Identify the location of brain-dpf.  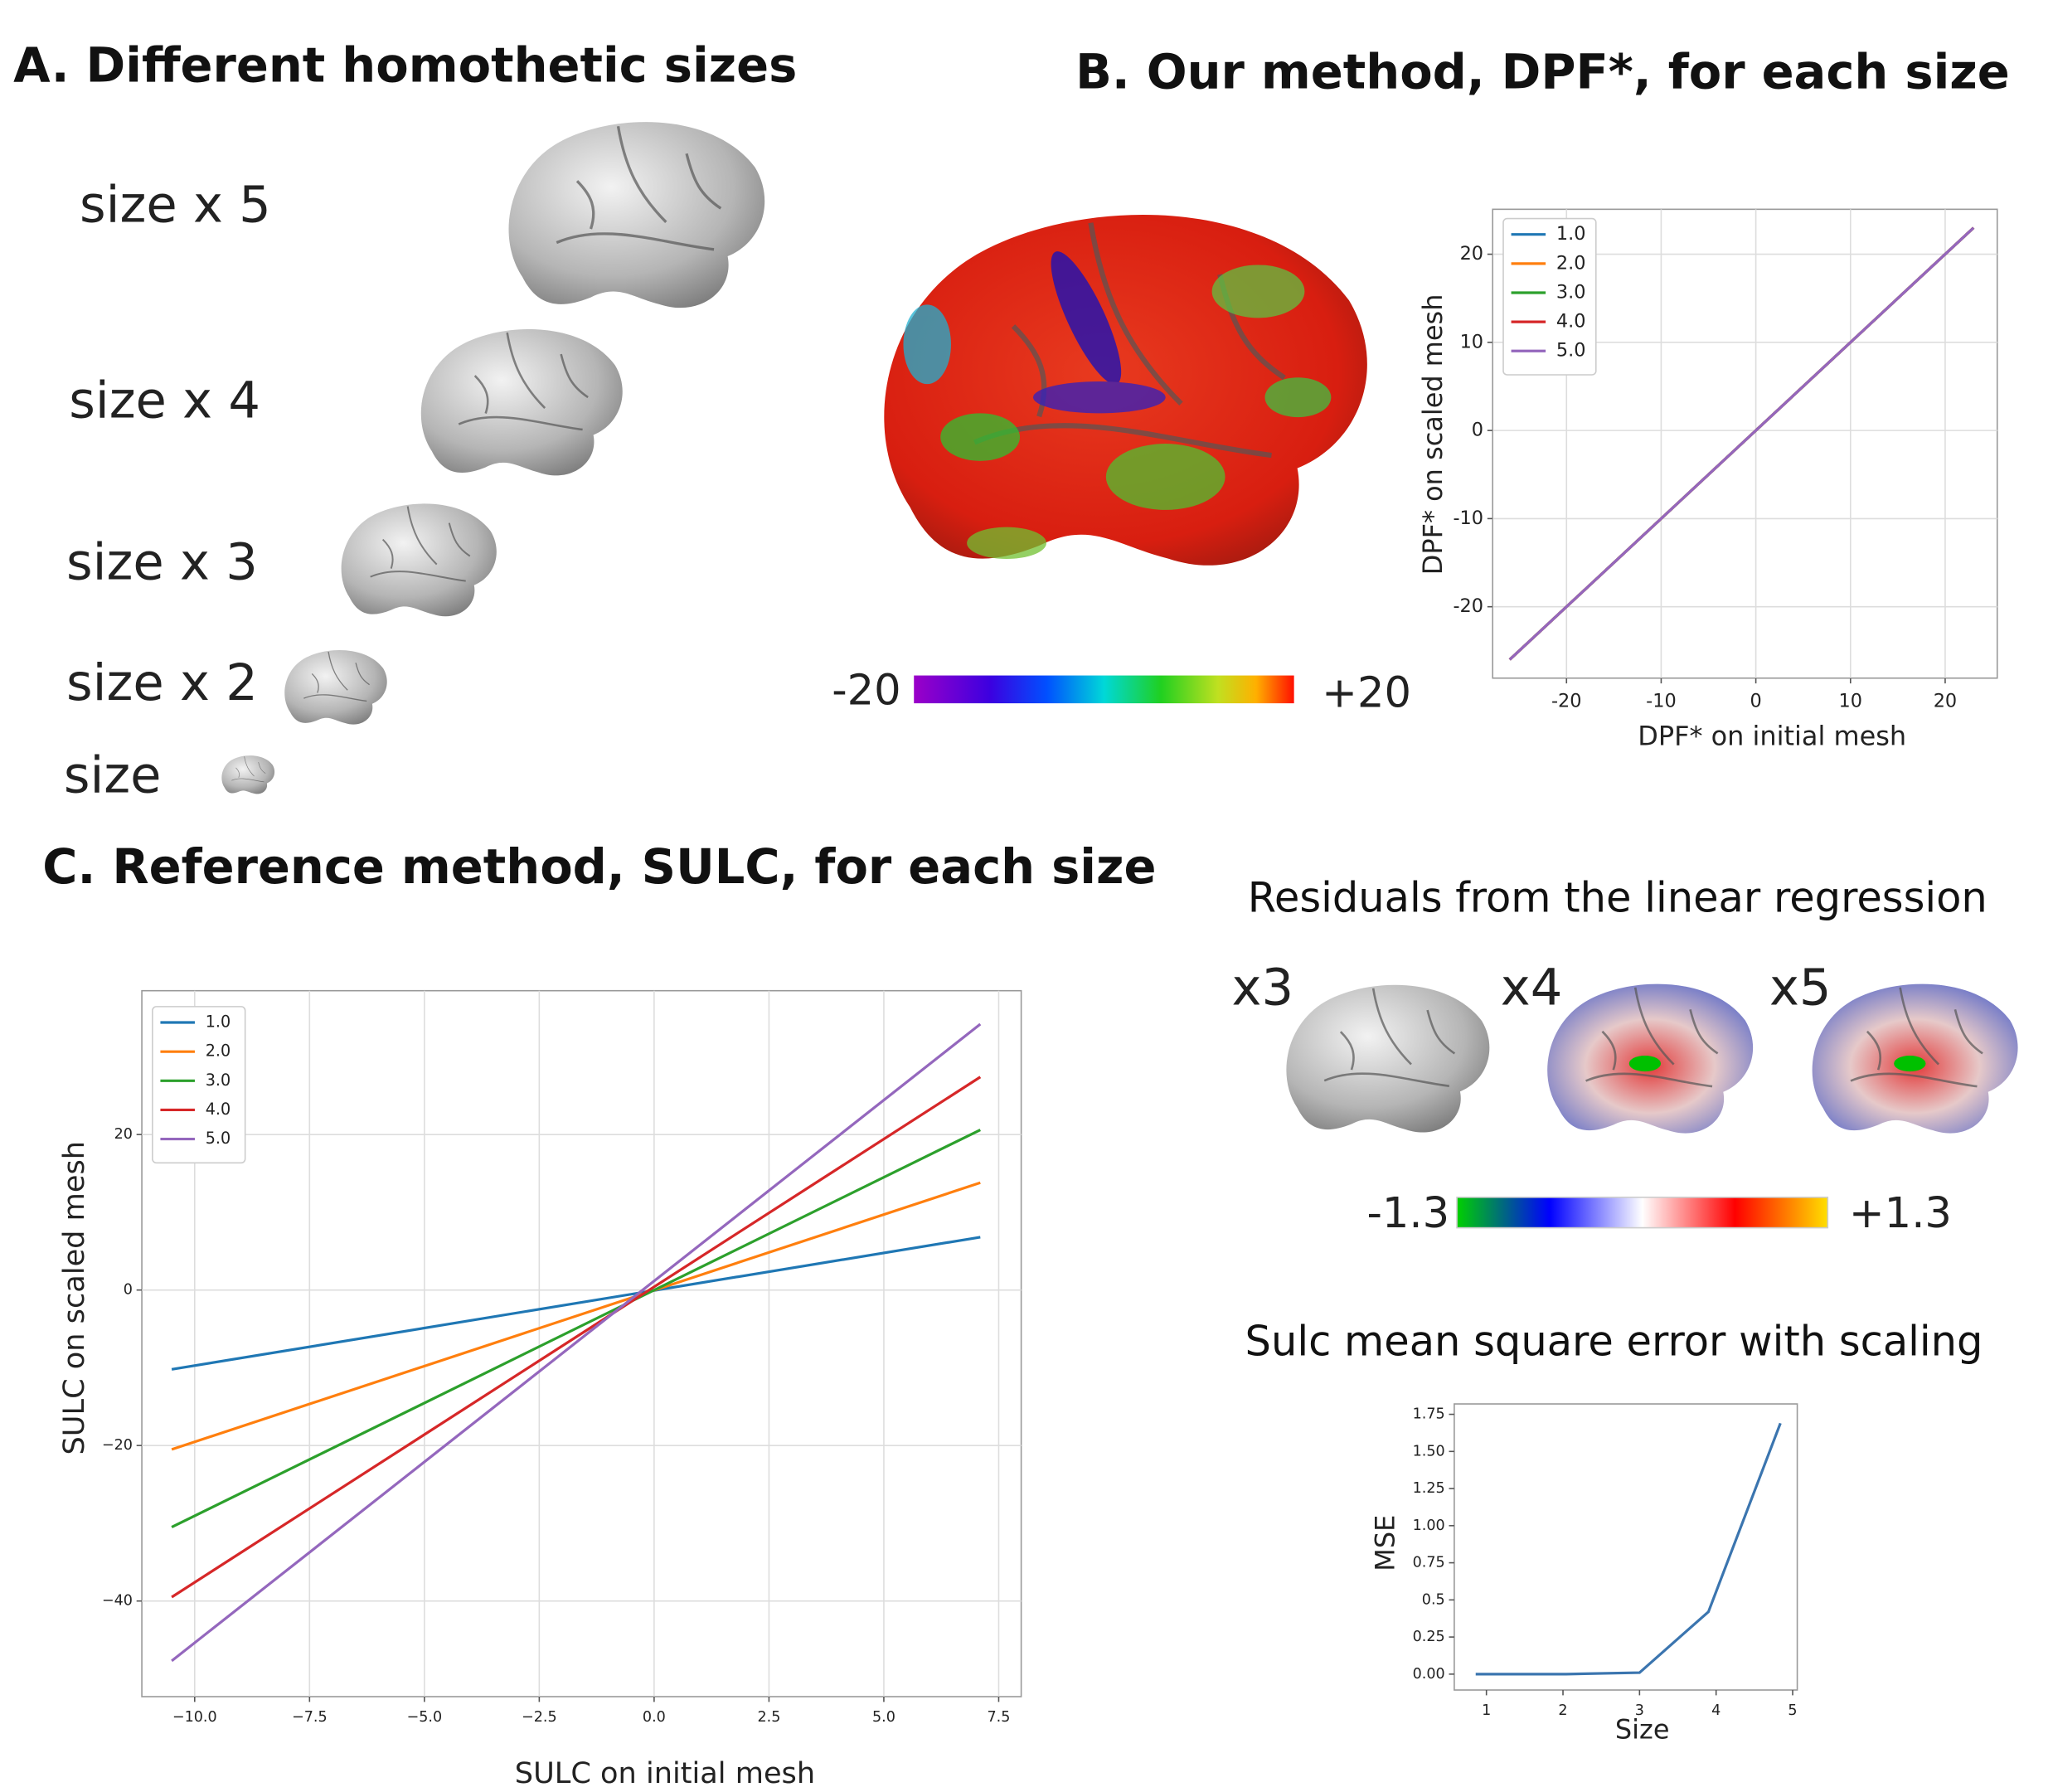
(1125, 391).